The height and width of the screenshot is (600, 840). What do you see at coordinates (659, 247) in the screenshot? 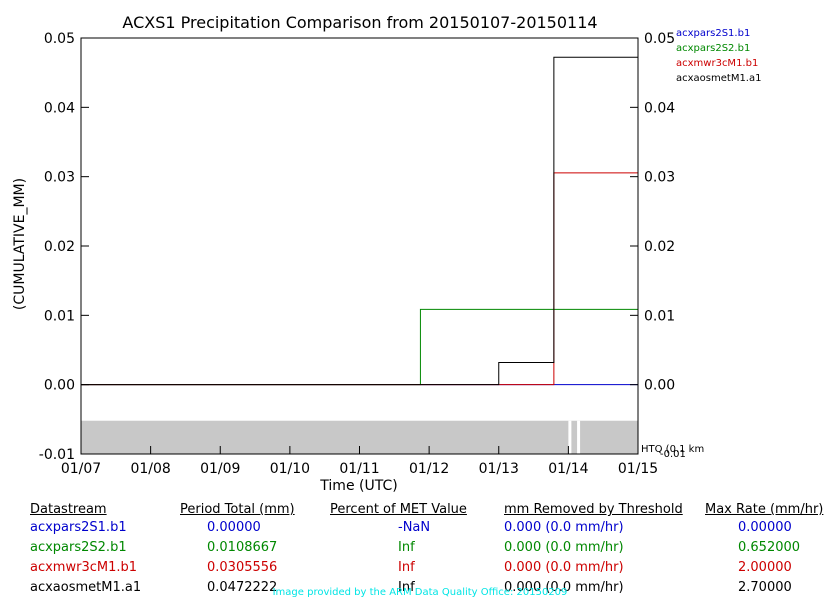
I see `y-tick-label-right: 0.02` at bounding box center [659, 247].